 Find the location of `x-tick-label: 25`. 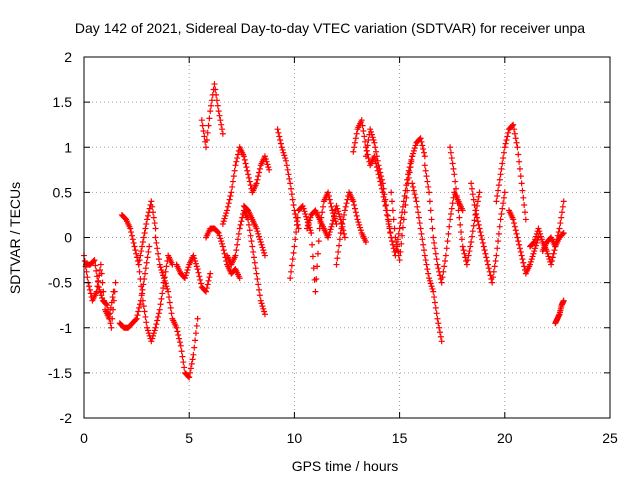

x-tick-label: 25 is located at coordinates (610, 438).